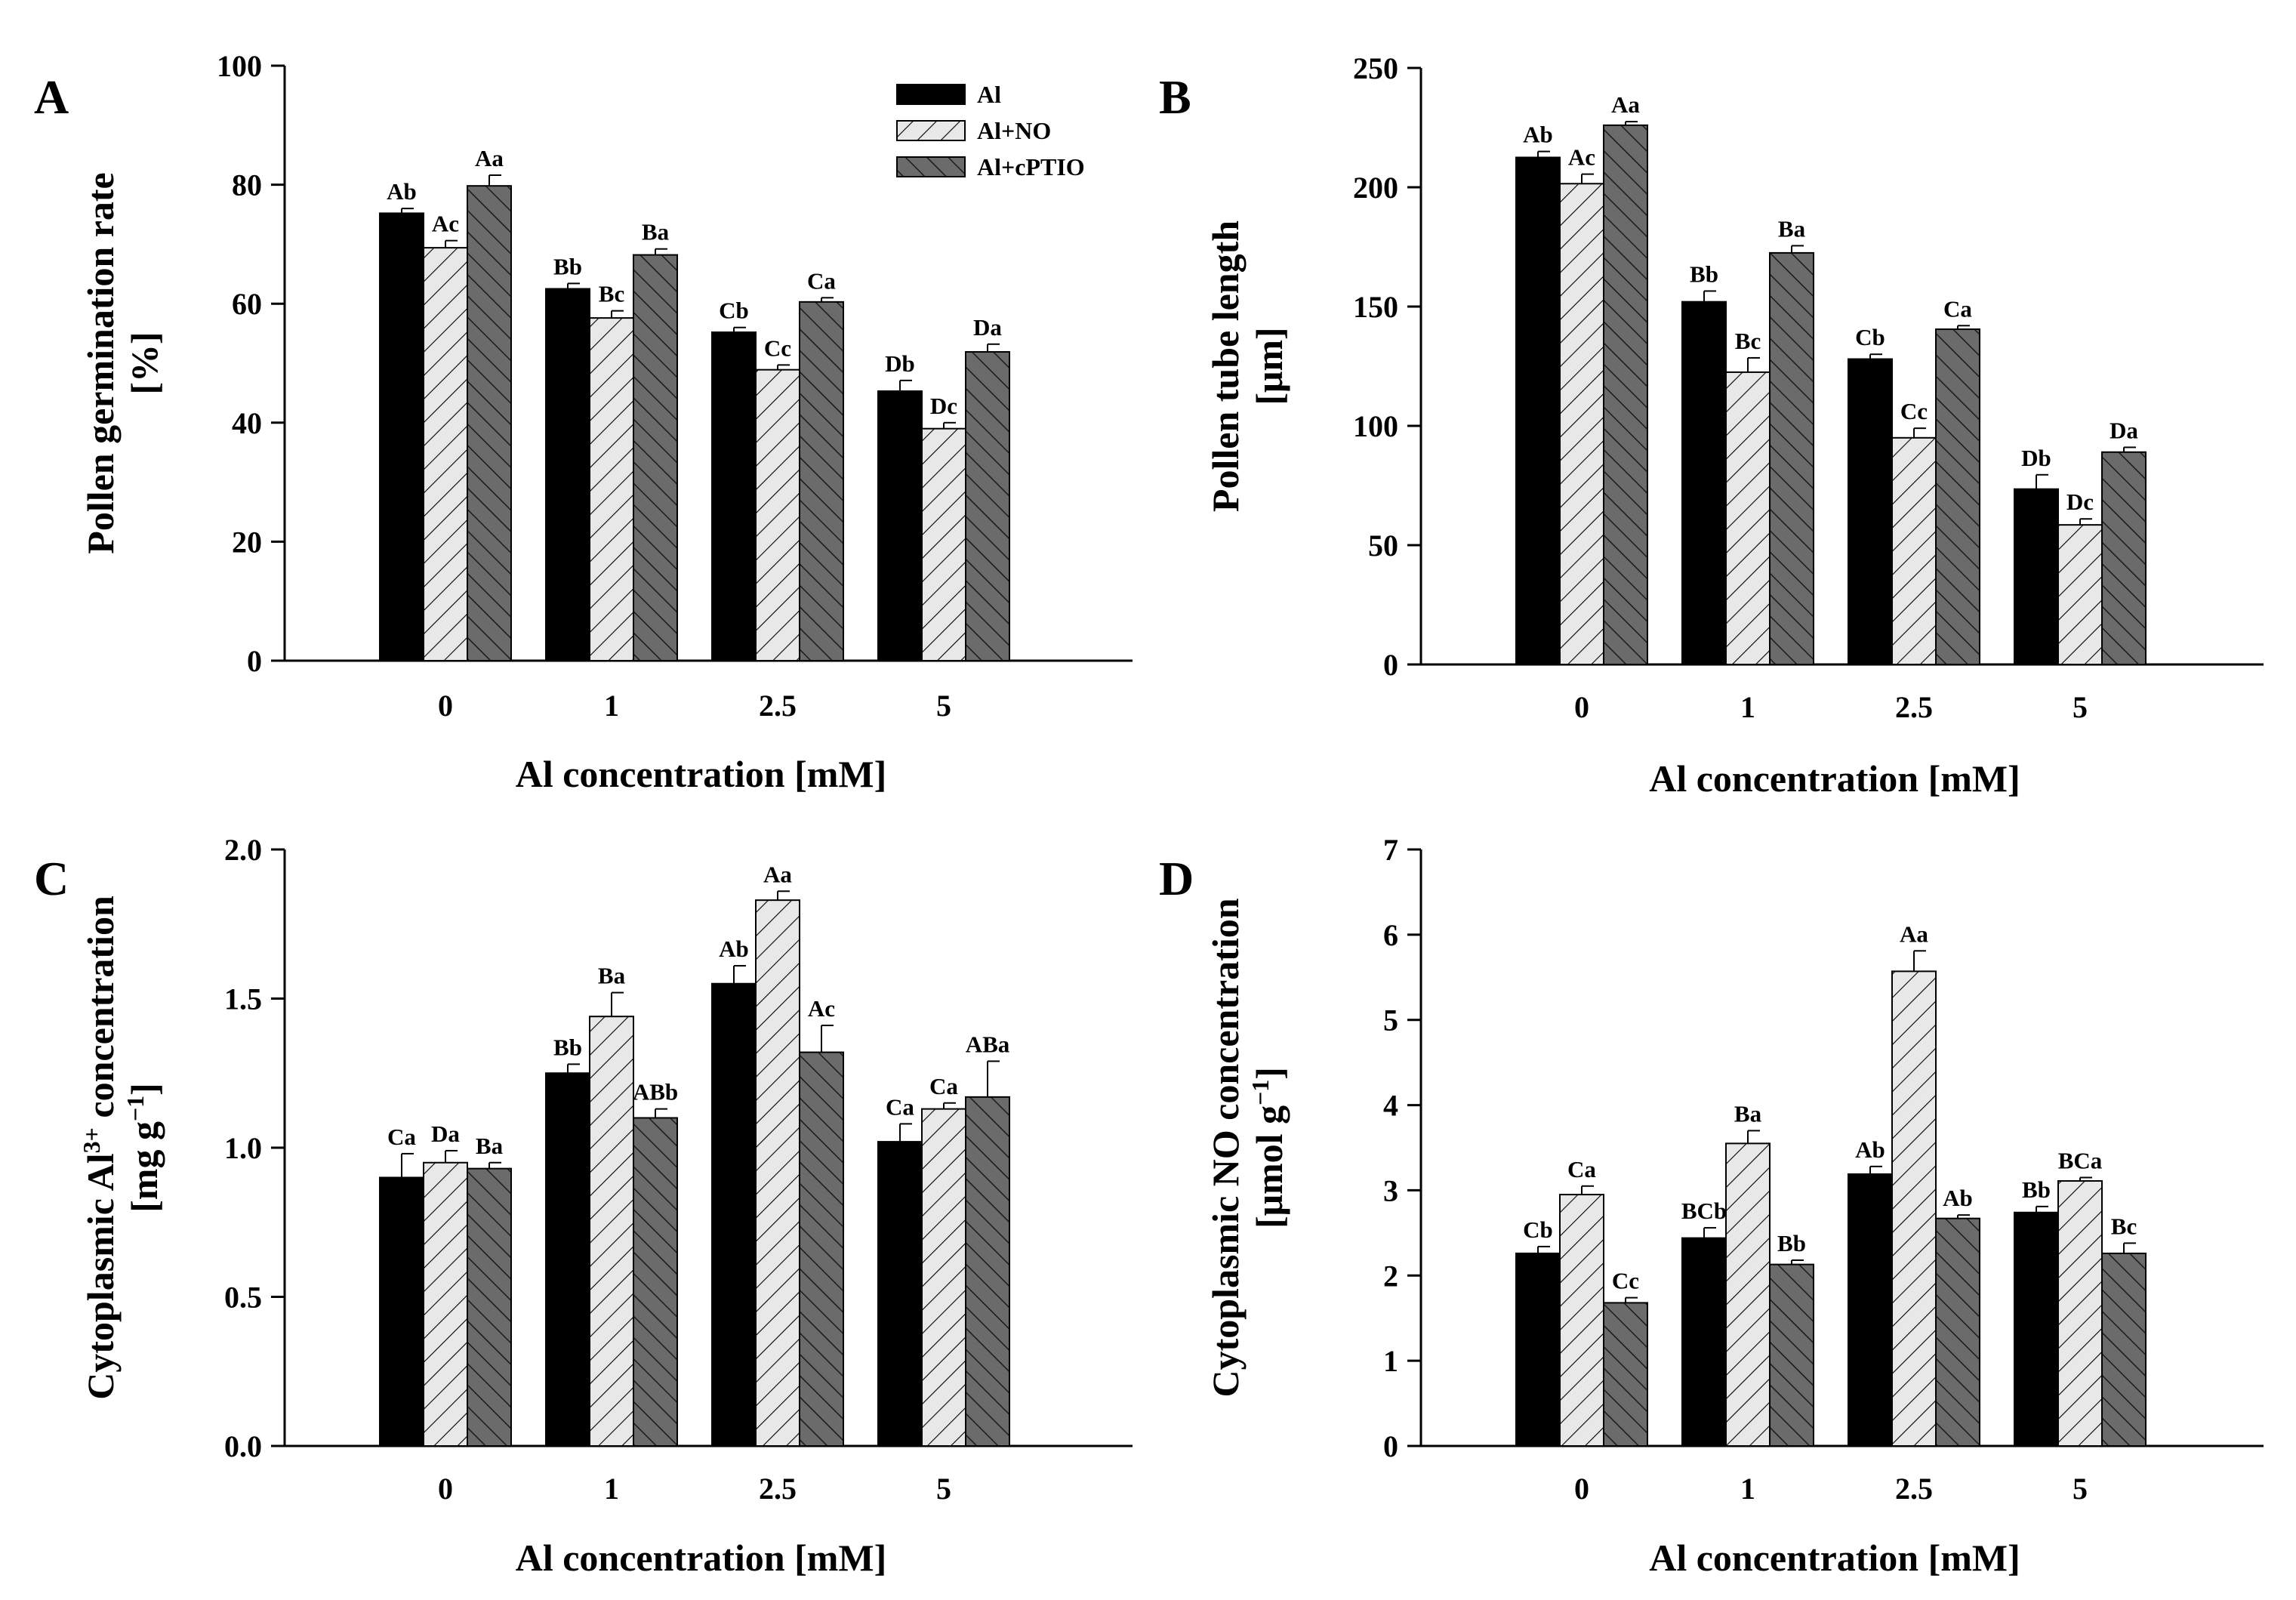 The height and width of the screenshot is (1600, 2296). I want to click on bar-significance-label: Dc, so click(943, 406).